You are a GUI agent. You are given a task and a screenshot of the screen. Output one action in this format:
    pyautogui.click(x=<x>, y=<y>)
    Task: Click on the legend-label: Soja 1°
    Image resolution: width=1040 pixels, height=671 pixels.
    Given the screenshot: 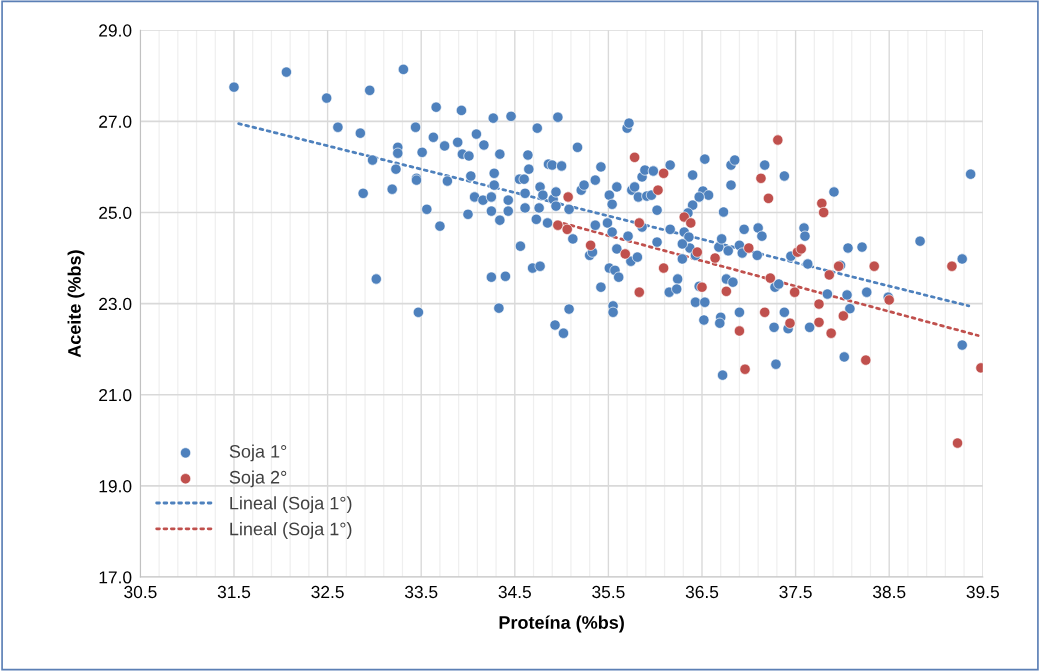 What is the action you would take?
    pyautogui.click(x=258, y=453)
    